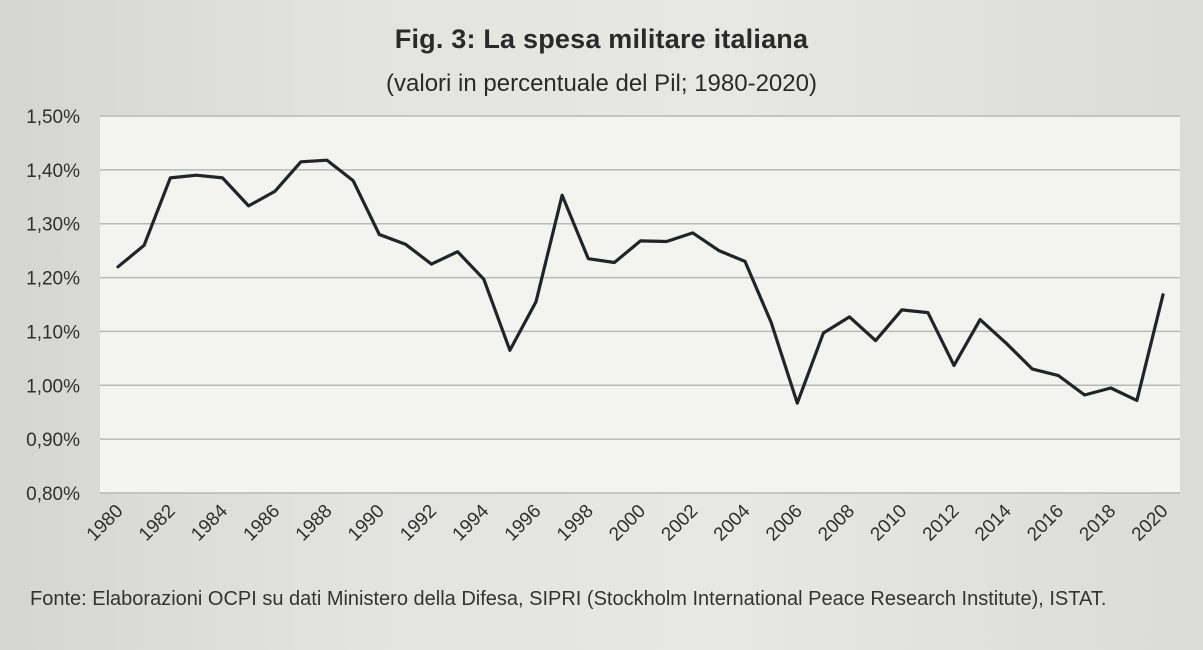 The image size is (1203, 650). What do you see at coordinates (627, 523) in the screenshot?
I see `x-tick-label: 2000` at bounding box center [627, 523].